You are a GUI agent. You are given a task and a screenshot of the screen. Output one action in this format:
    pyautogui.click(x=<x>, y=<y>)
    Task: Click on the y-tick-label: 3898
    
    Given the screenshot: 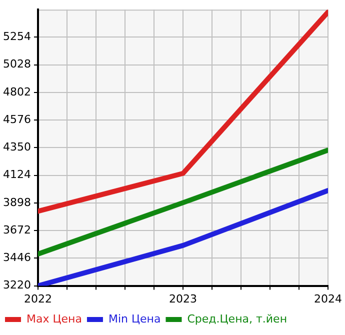 What is the action you would take?
    pyautogui.click(x=16, y=202)
    